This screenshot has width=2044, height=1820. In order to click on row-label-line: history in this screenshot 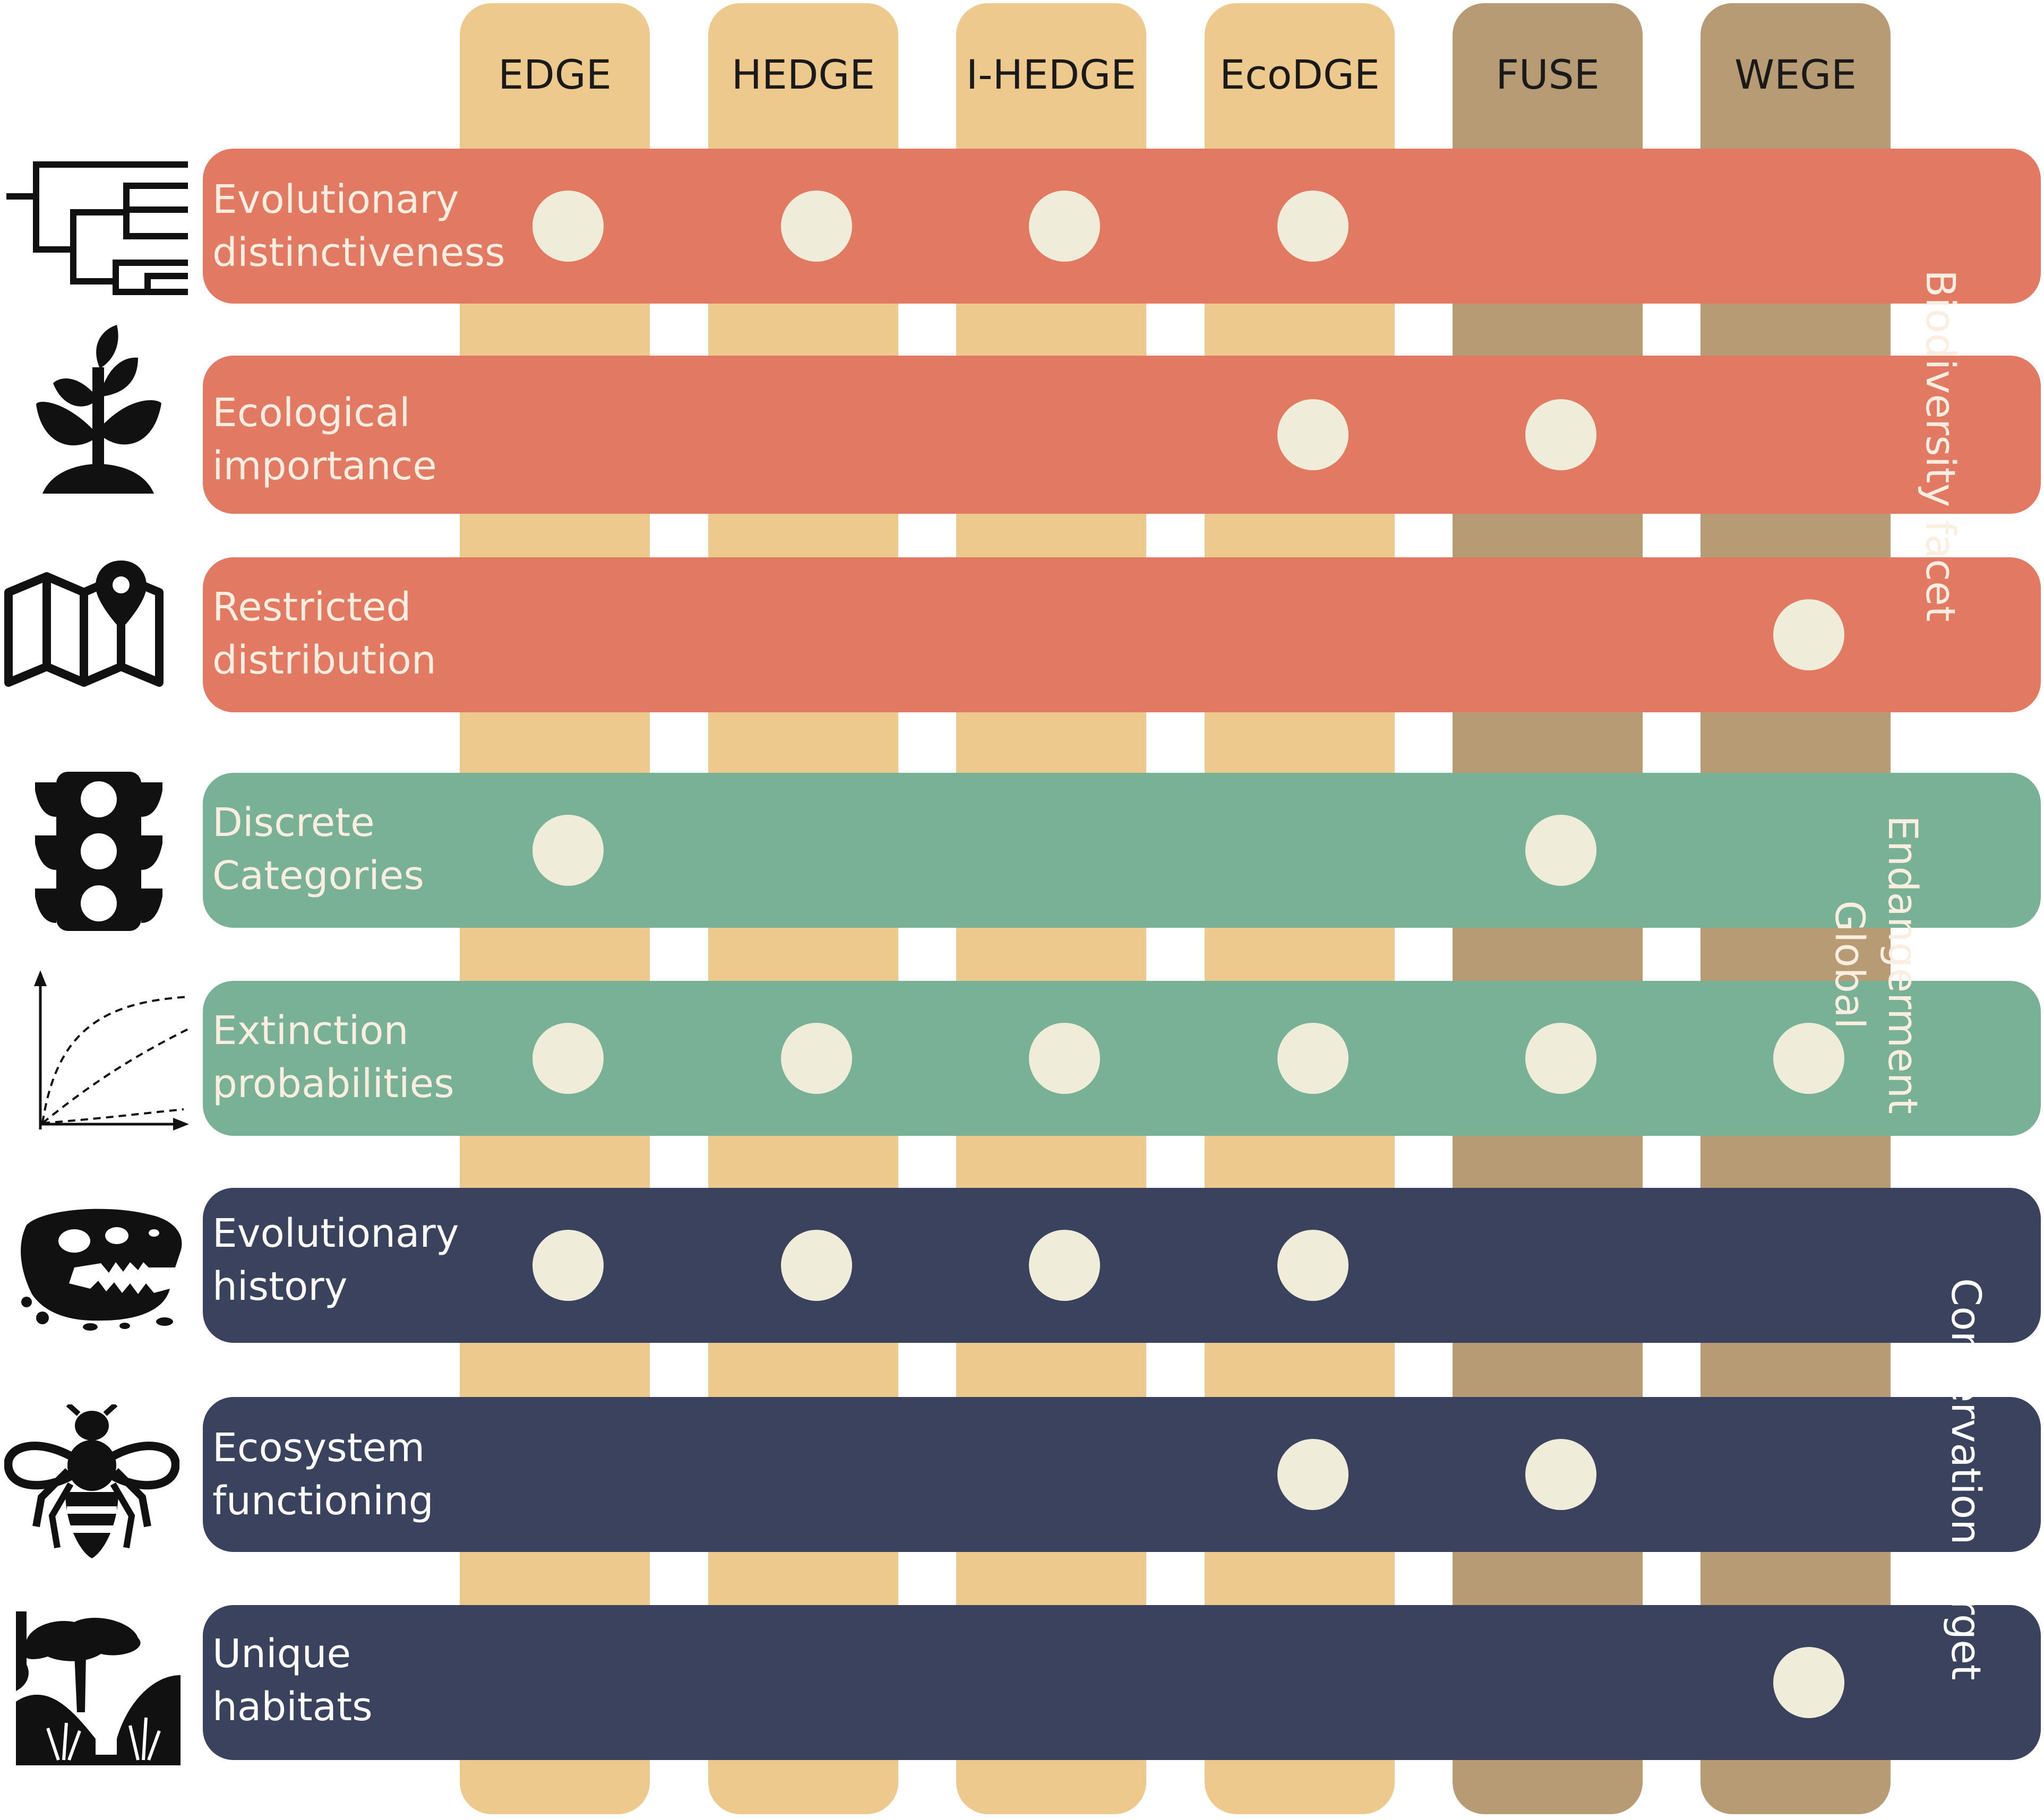, I will do `click(280, 1286)`.